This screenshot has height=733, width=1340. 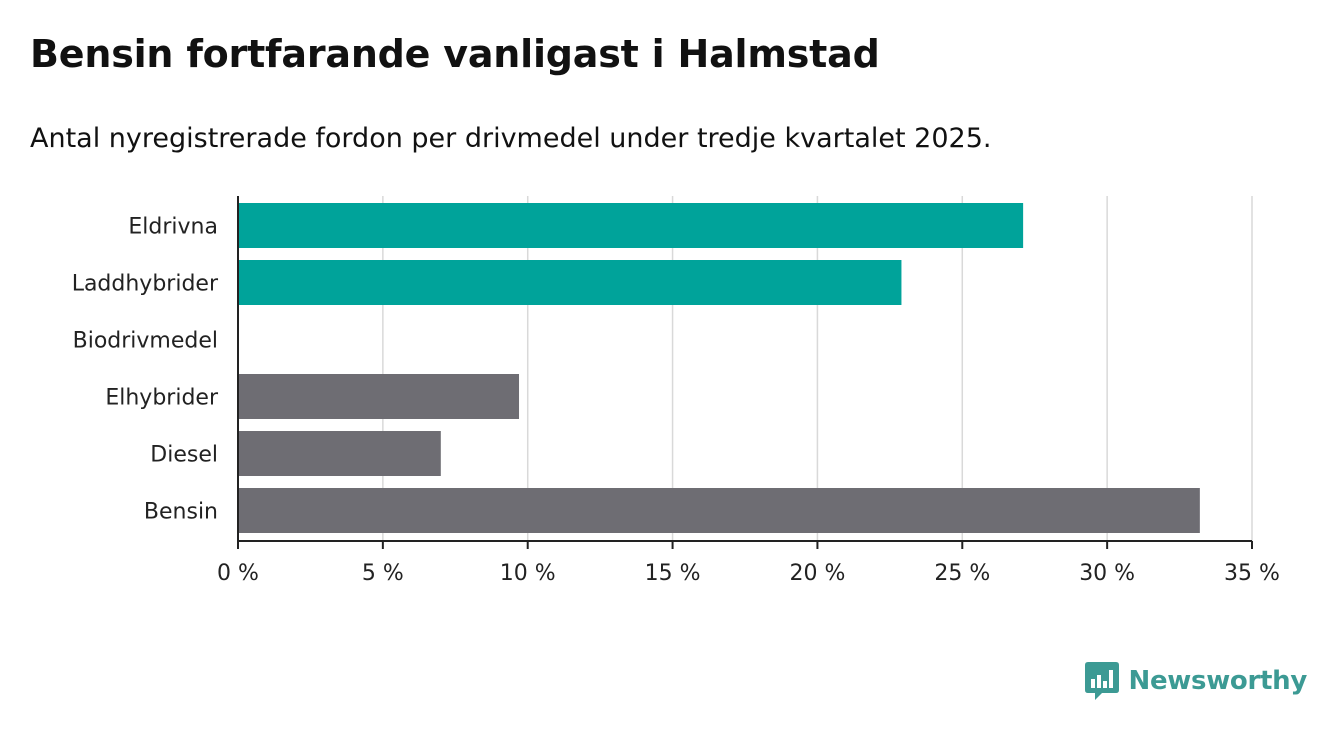 I want to click on bar-eldrivna, so click(x=631, y=225).